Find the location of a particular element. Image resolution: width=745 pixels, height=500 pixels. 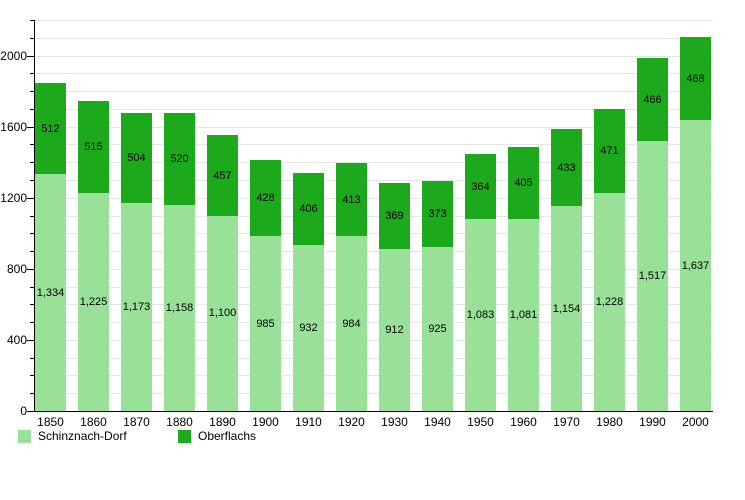

bar-segment-schinznach-dorf-1890: 1,100 is located at coordinates (222, 313).